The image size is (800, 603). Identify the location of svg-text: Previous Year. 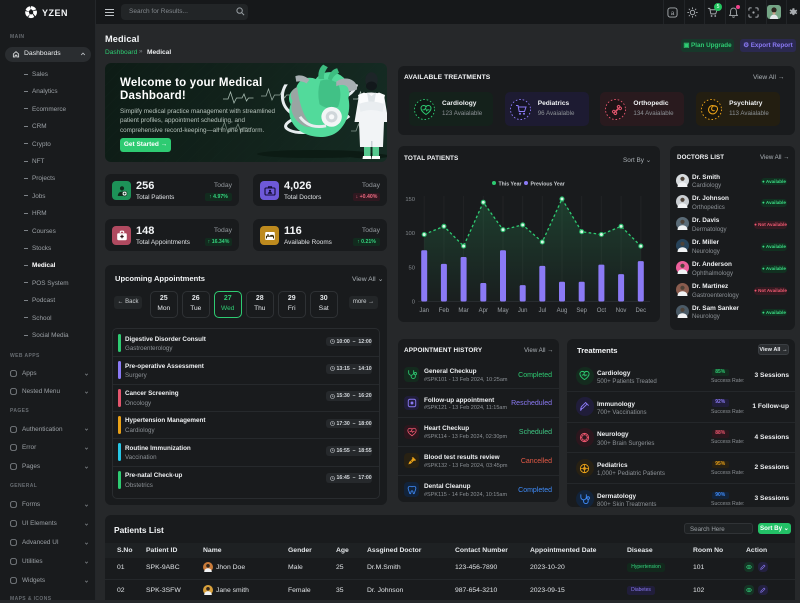
(548, 184).